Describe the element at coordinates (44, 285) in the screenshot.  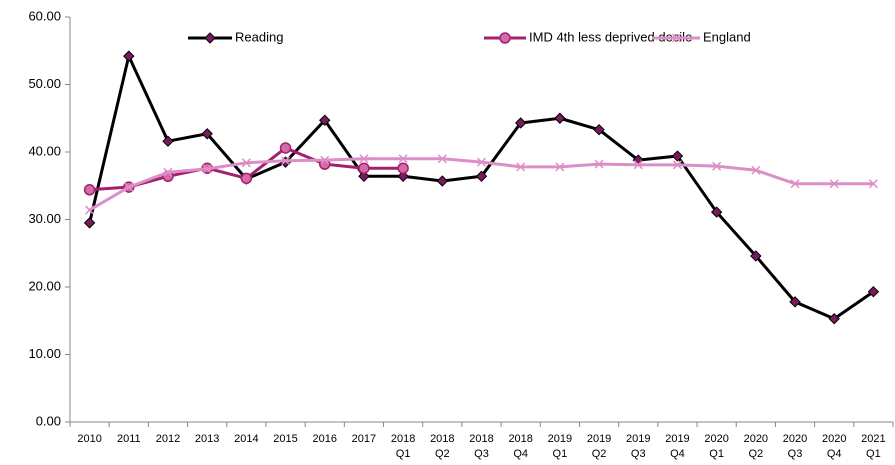
I see `y-tick-label: 20.00` at that location.